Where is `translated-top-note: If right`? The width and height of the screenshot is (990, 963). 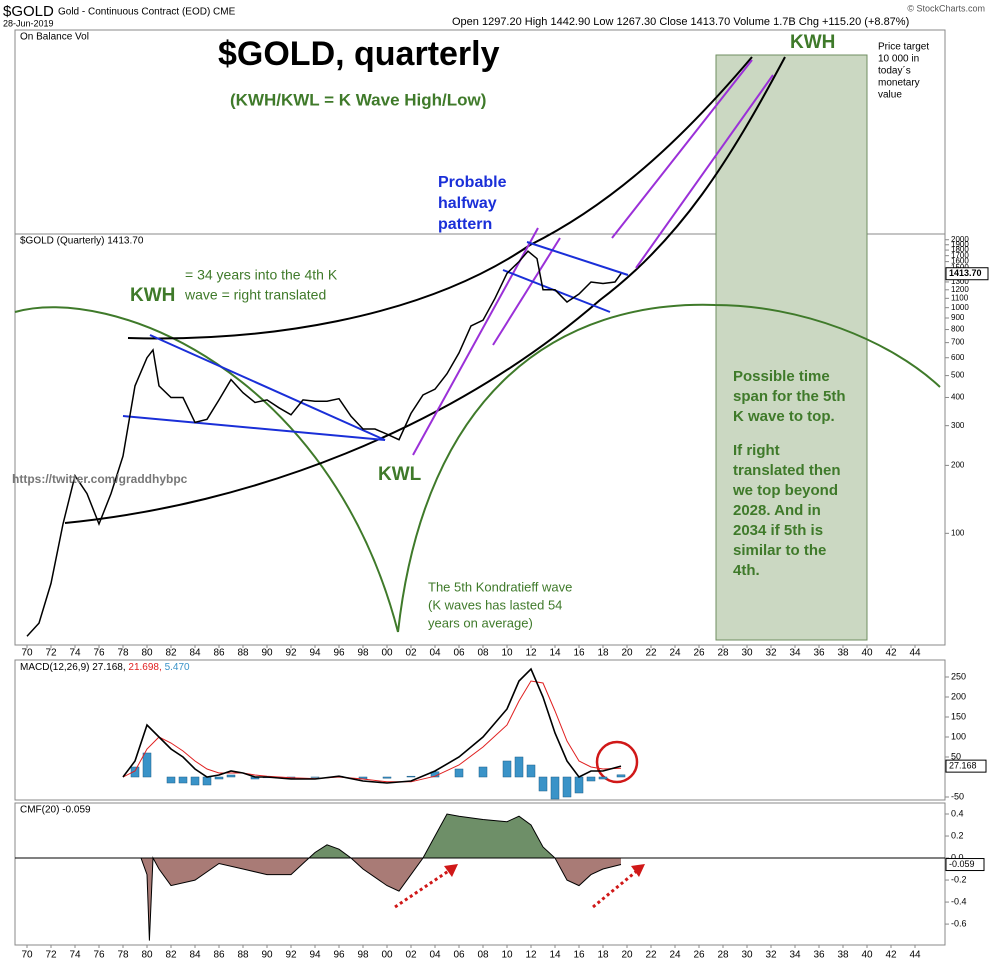 translated-top-note: If right is located at coordinates (756, 450).